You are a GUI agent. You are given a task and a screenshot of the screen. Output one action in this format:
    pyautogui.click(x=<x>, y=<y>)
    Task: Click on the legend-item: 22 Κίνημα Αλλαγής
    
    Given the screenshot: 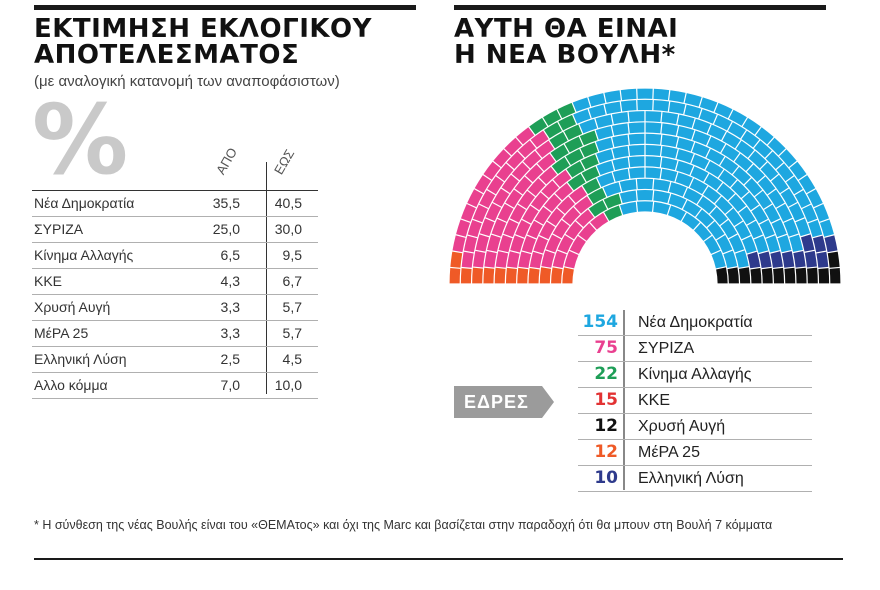 What is the action you would take?
    pyautogui.click(x=695, y=375)
    